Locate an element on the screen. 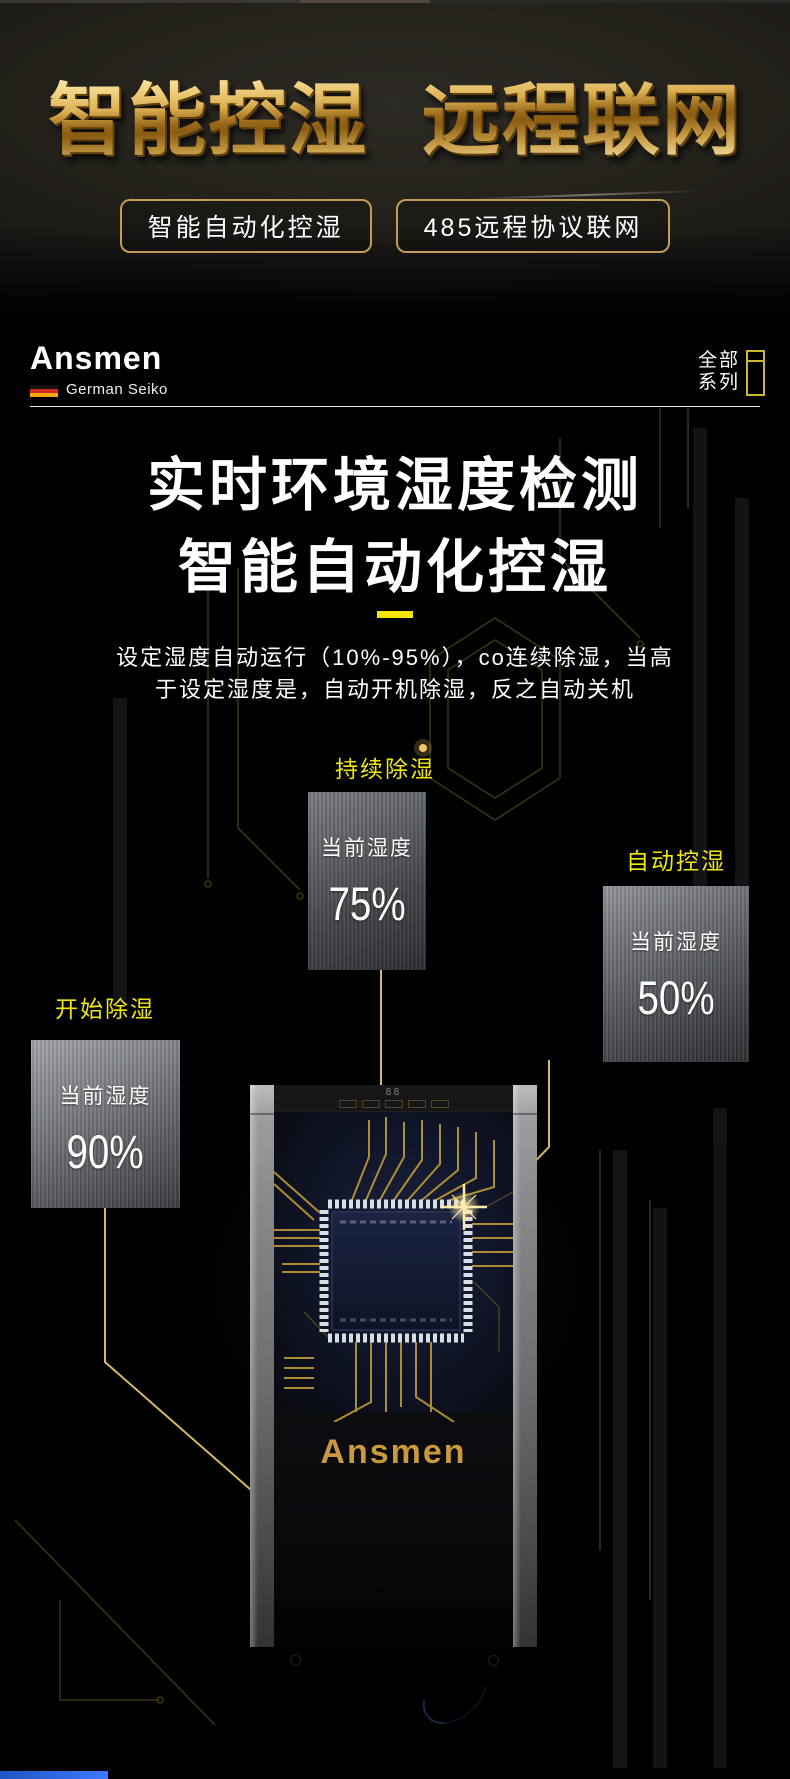  product-body: 88 is located at coordinates (393, 1375).